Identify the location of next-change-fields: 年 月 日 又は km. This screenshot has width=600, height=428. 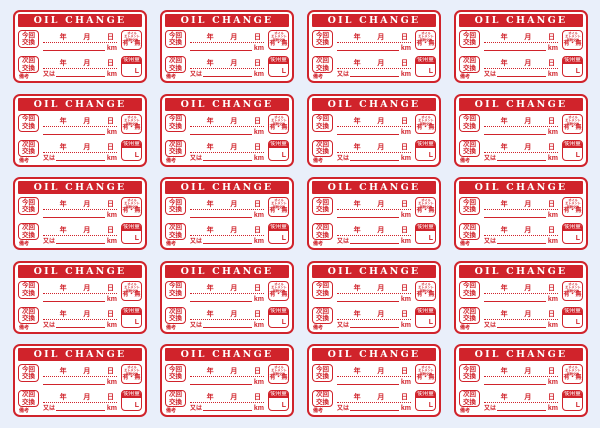
(80, 401).